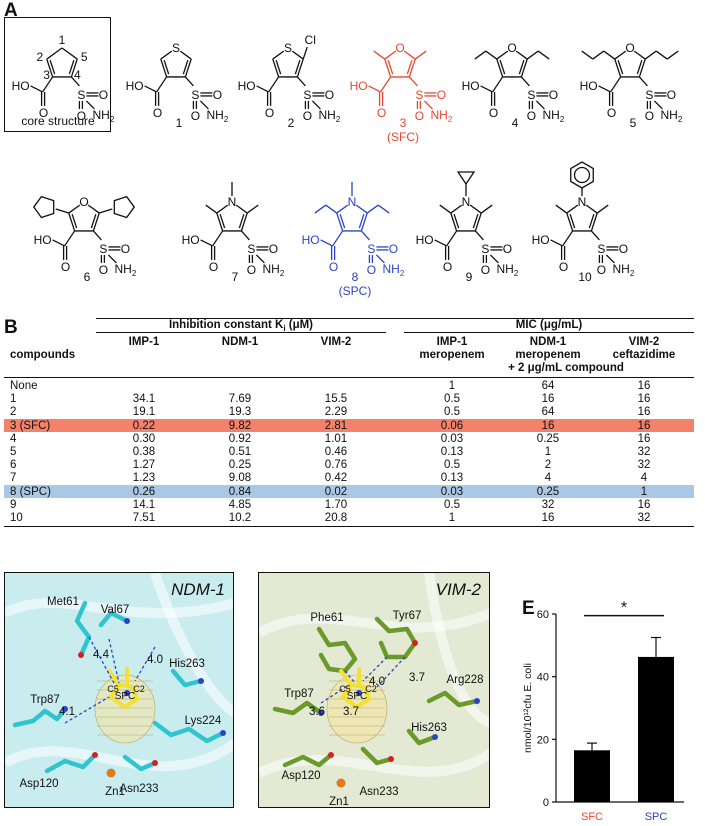  I want to click on residue-label: Lys224, so click(203, 721).